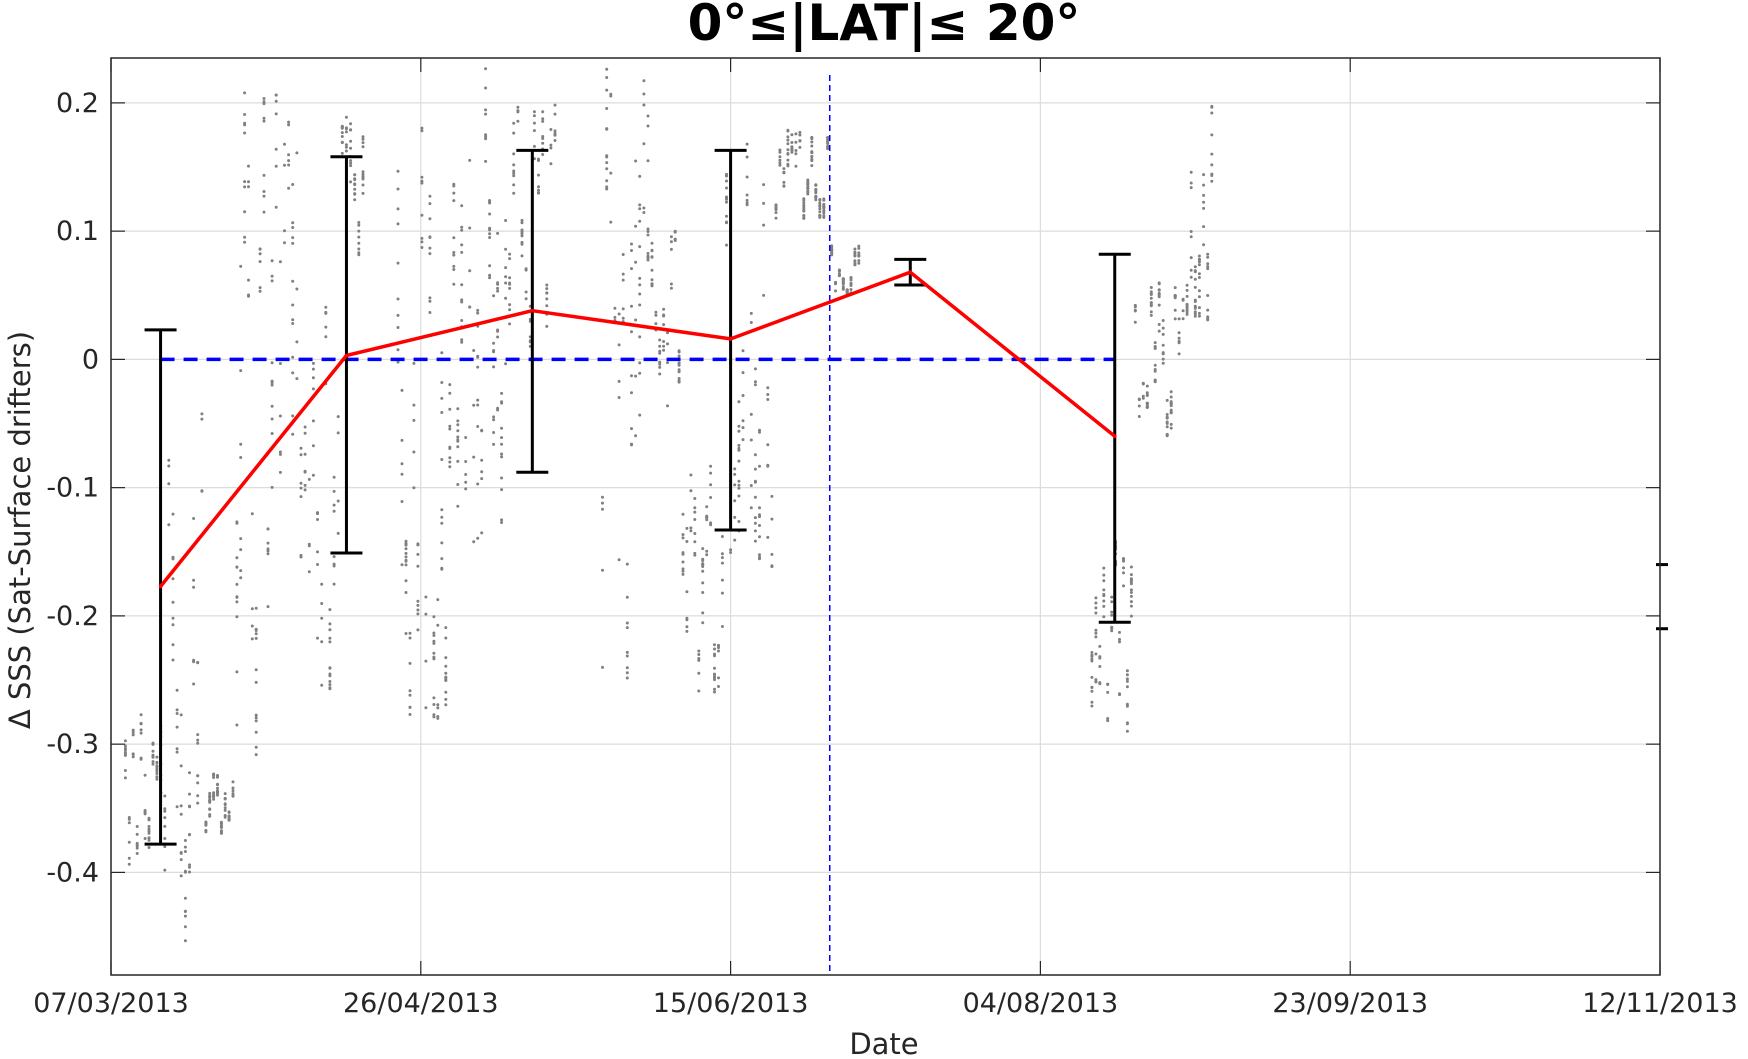 This screenshot has height=1059, width=1748. I want to click on mean-point, so click(730, 339).